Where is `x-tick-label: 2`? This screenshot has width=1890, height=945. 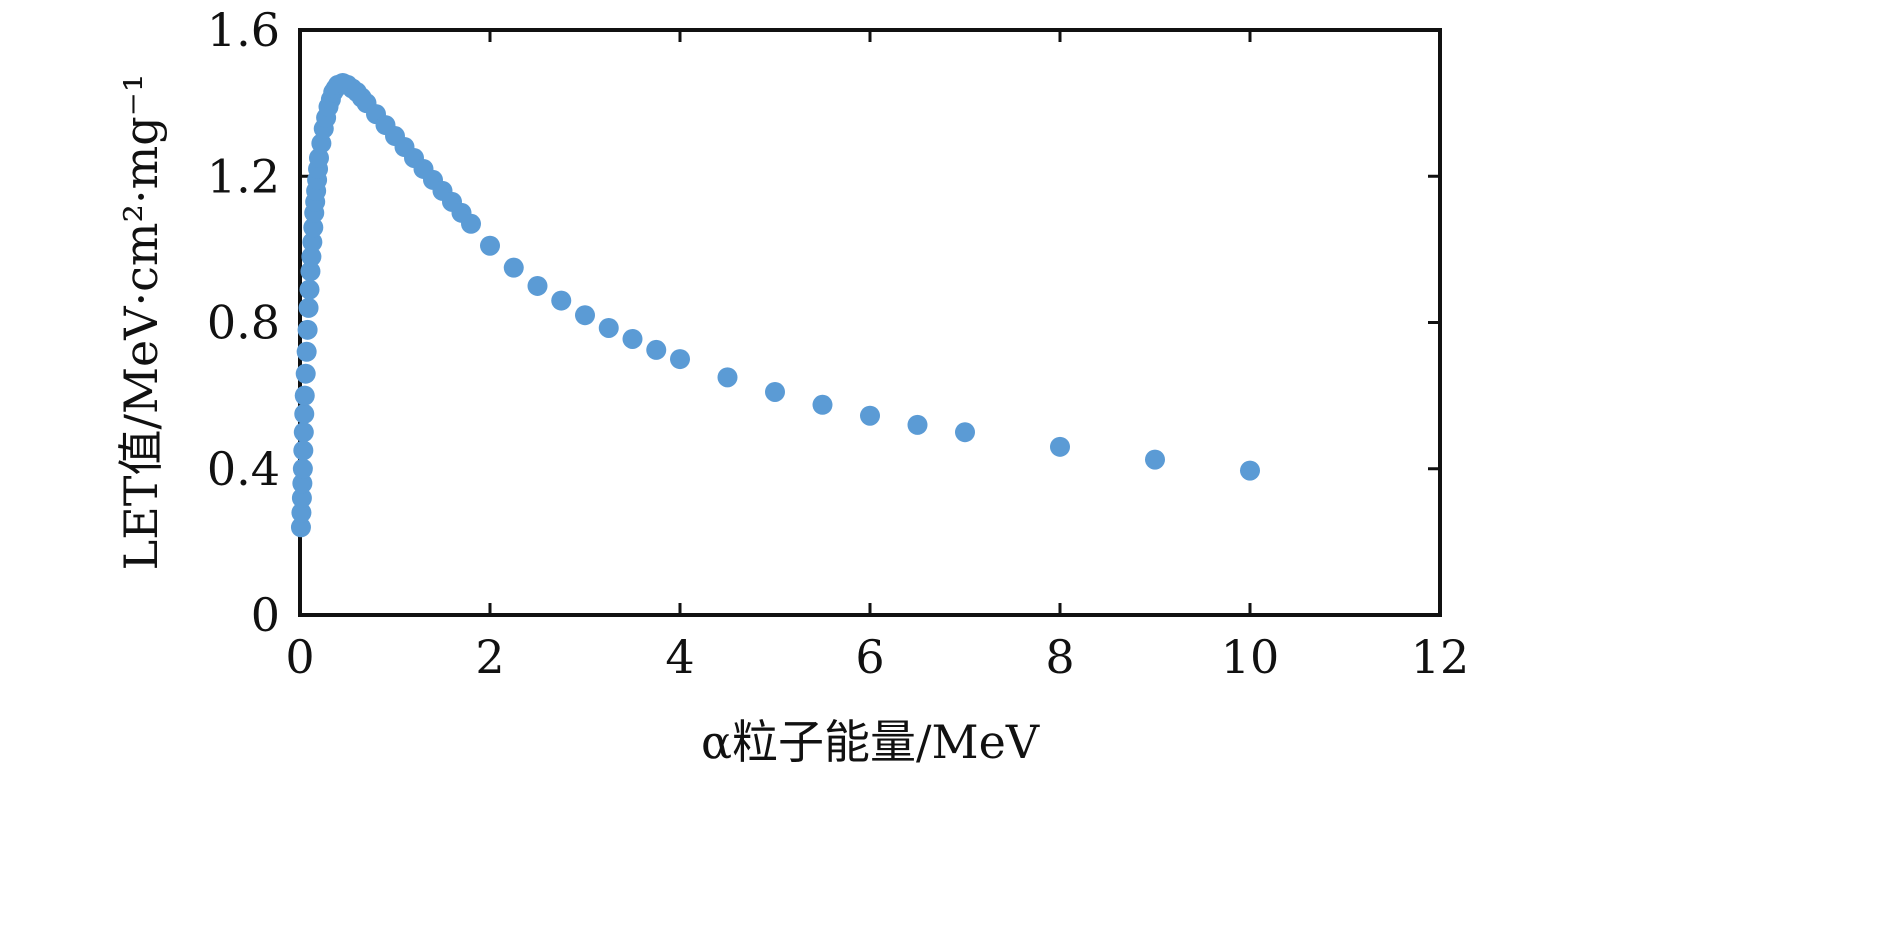
x-tick-label: 2 is located at coordinates (489, 657).